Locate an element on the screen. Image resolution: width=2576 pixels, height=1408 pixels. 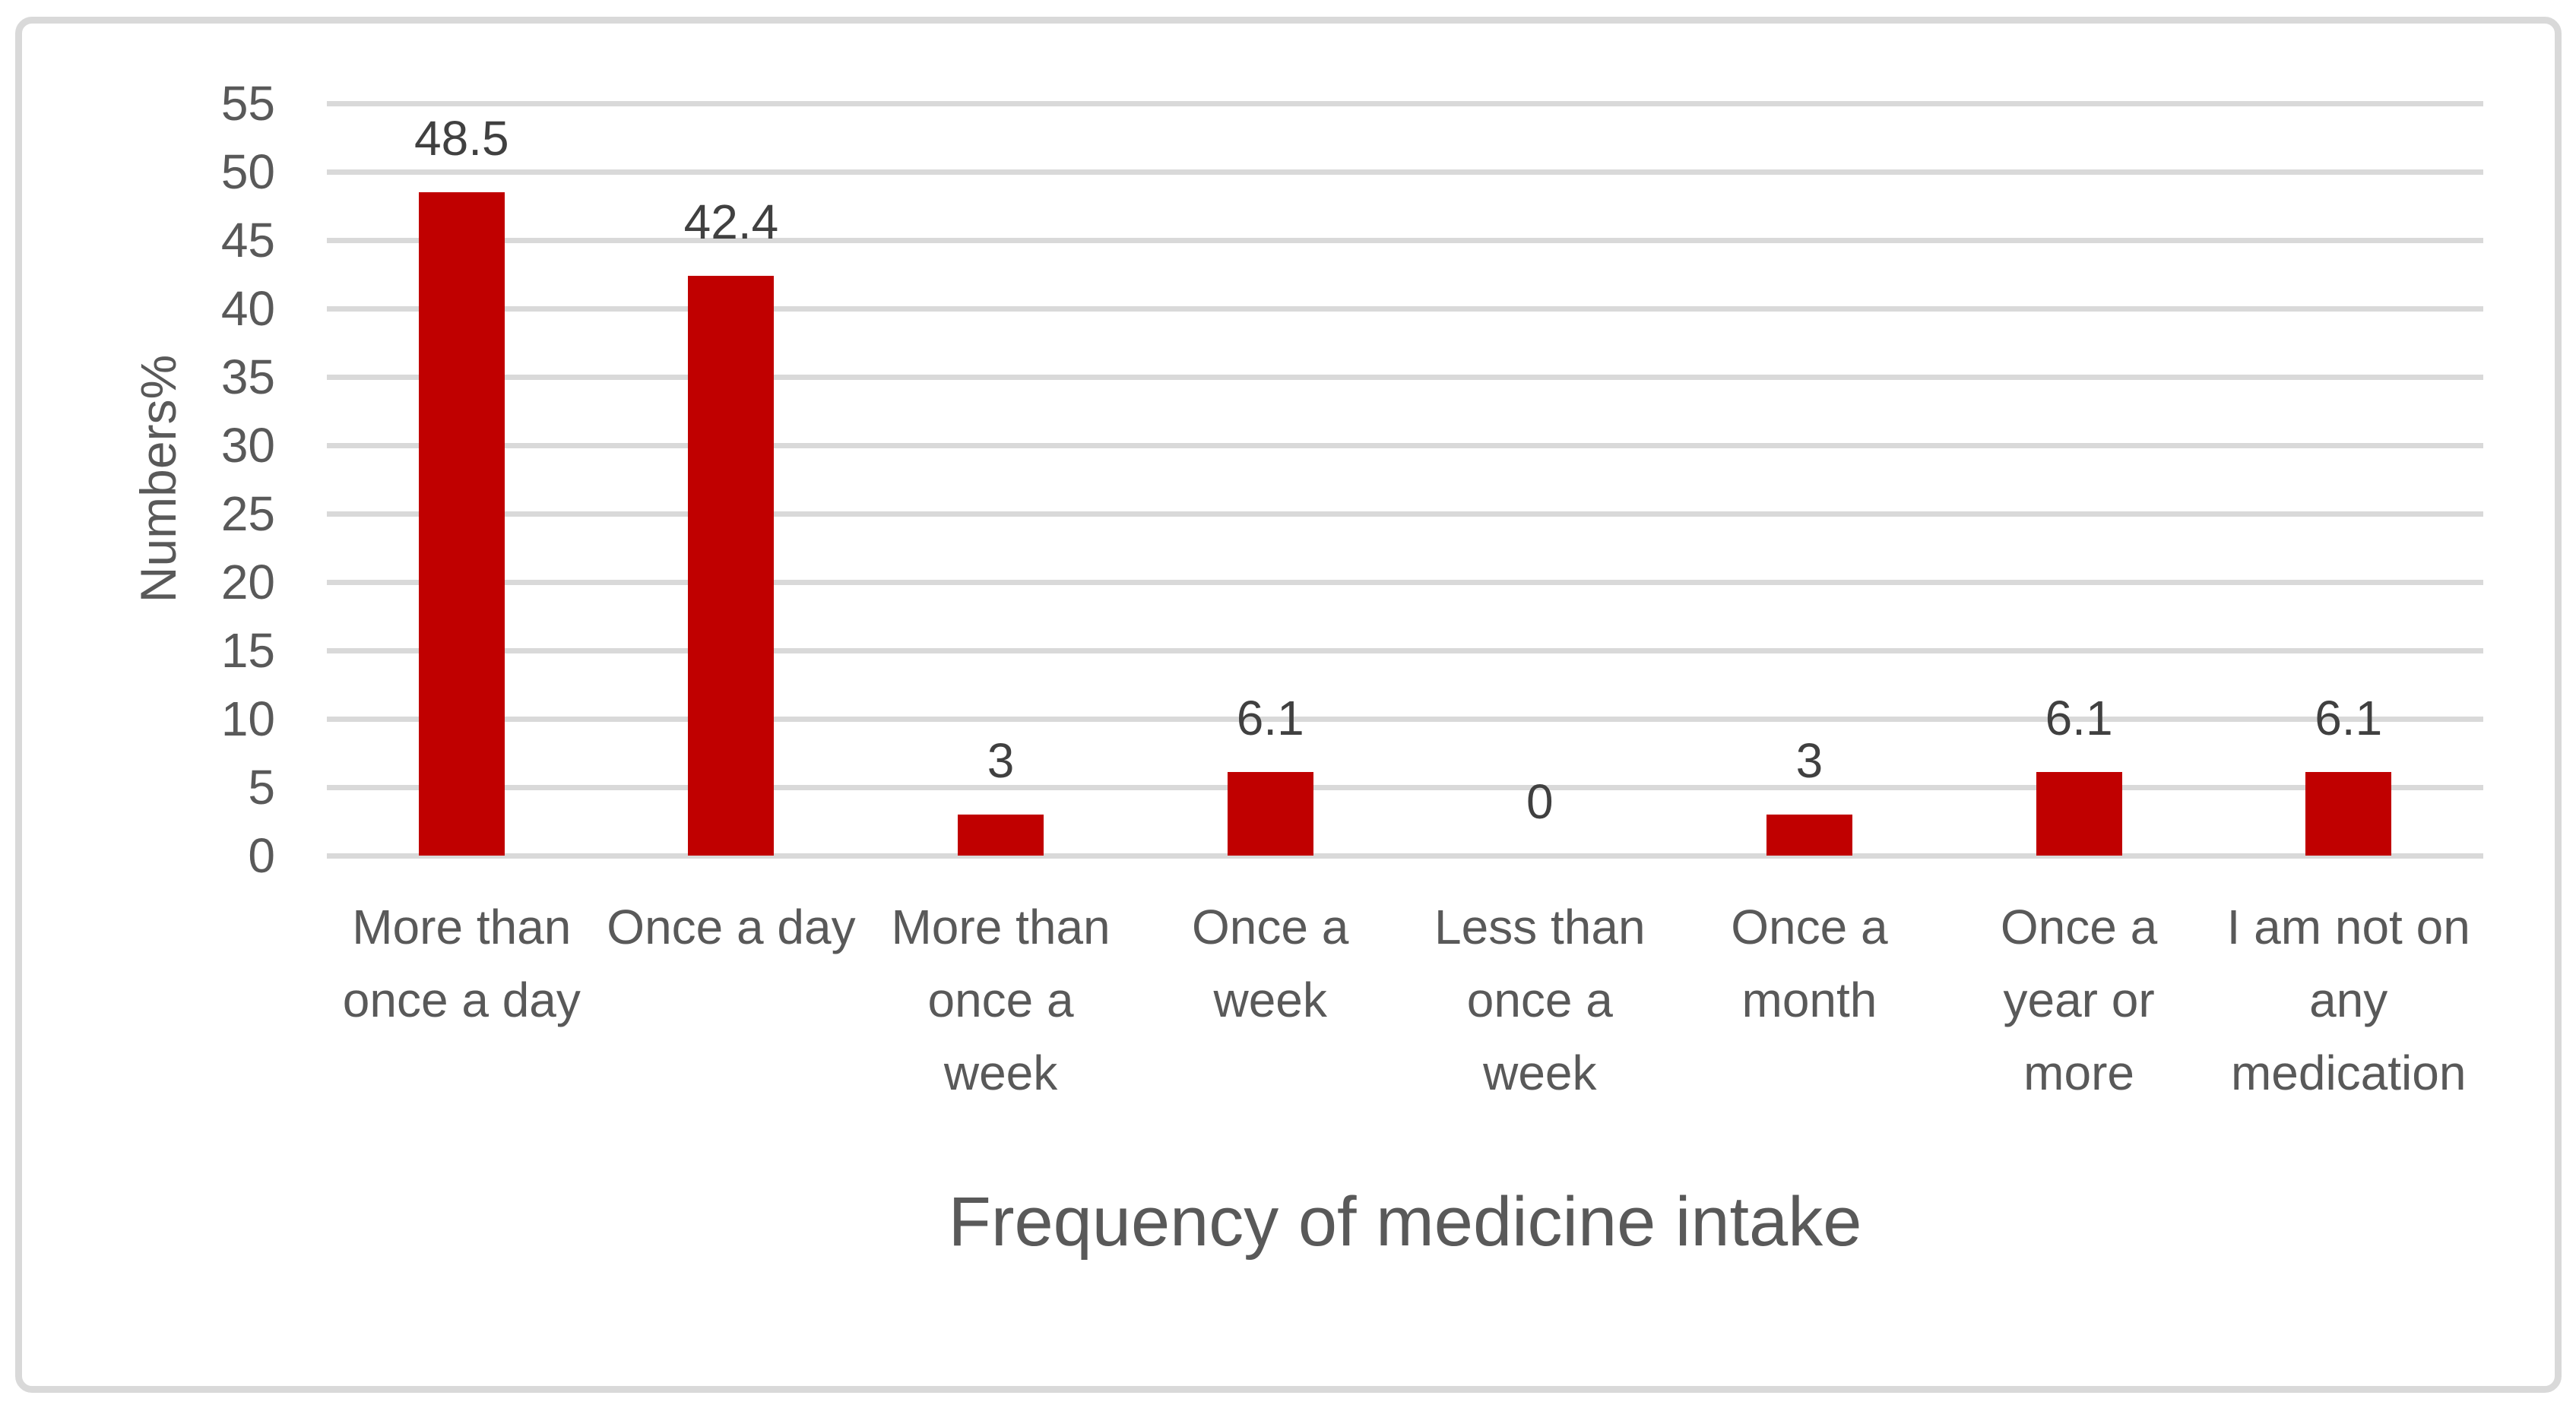
y-tick-label: 30 is located at coordinates (247, 445).